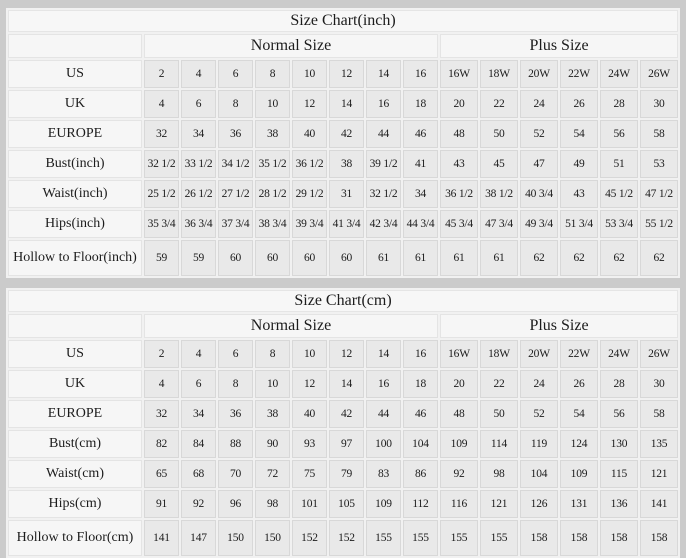  What do you see at coordinates (459, 504) in the screenshot?
I see `size-cell: 116` at bounding box center [459, 504].